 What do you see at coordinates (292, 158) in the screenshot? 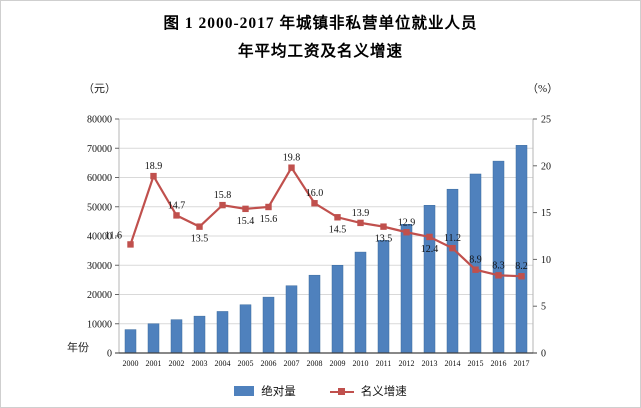
I see `data-label: 19.8` at bounding box center [292, 158].